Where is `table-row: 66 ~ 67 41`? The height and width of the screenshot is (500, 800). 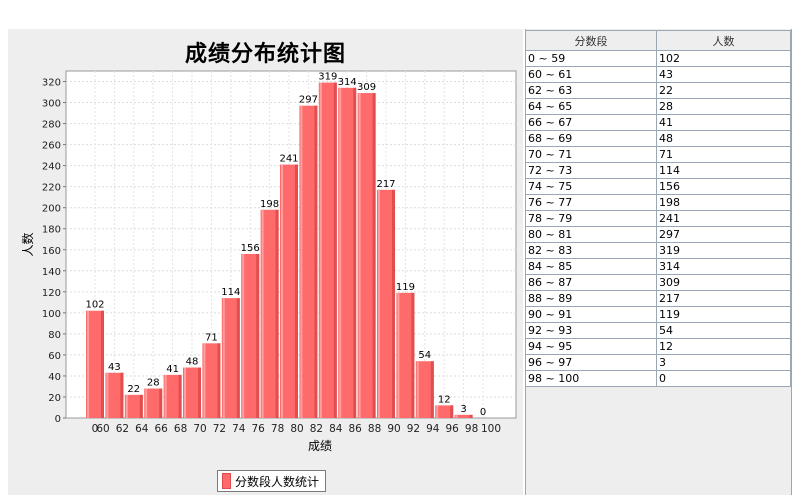 table-row: 66 ~ 67 41 is located at coordinates (658, 122).